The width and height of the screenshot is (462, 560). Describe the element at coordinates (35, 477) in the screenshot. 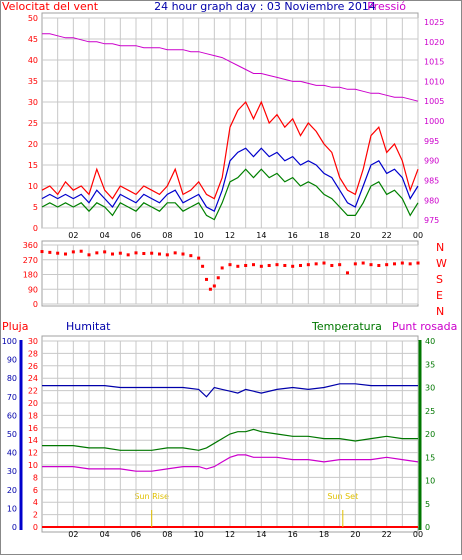

I see `rain-tick: 8` at that location.